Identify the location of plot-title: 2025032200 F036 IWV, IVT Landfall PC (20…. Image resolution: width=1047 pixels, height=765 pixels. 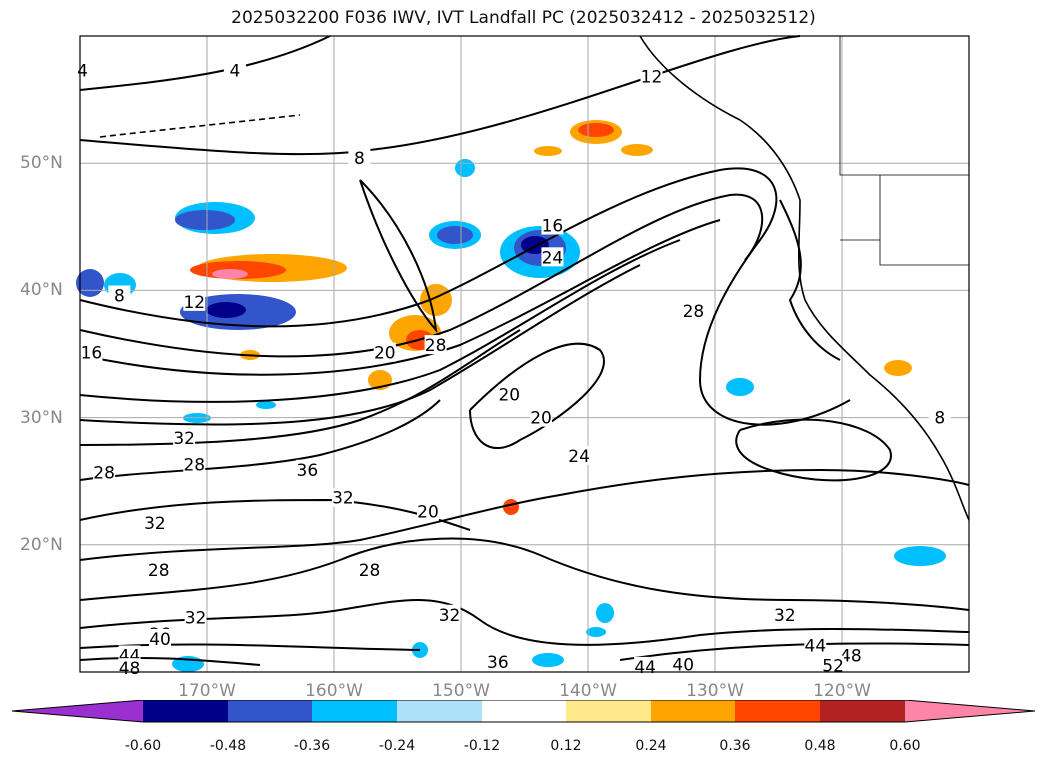
(523, 18).